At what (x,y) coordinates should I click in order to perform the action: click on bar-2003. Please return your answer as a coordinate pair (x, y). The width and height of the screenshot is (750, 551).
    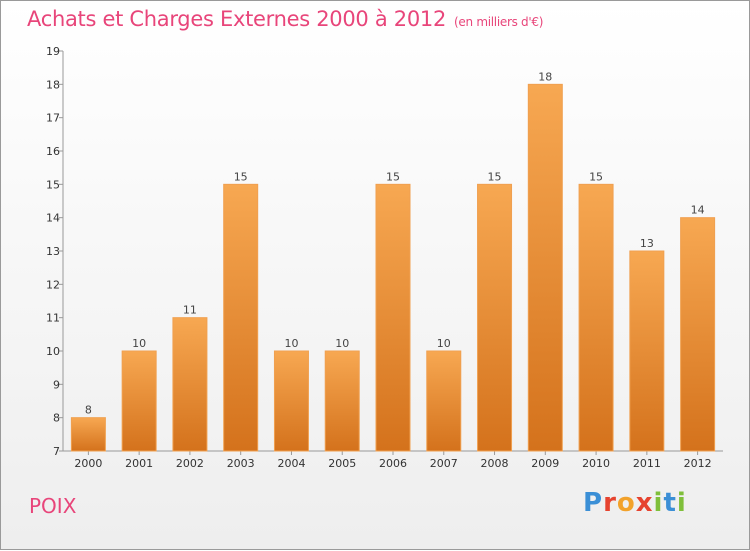
    Looking at the image, I should click on (241, 317).